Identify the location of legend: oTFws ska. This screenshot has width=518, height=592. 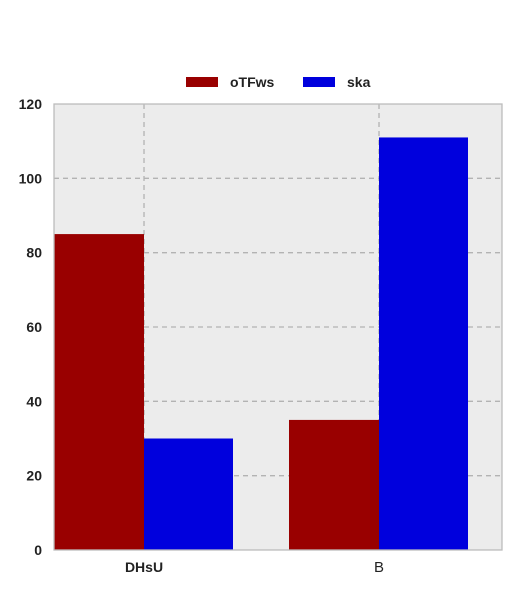
(278, 82).